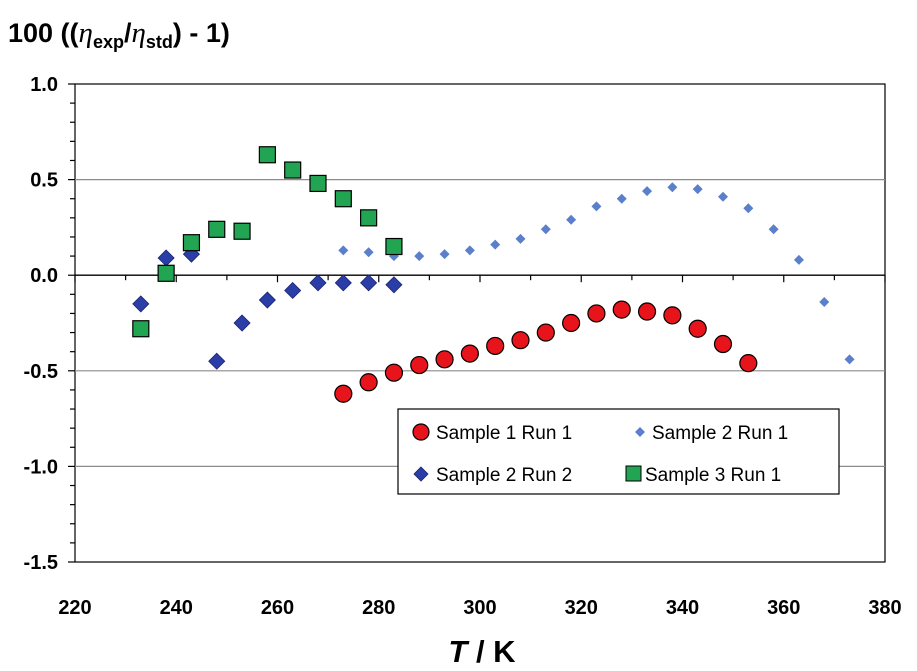  I want to click on x-tick-label: 280, so click(378, 608).